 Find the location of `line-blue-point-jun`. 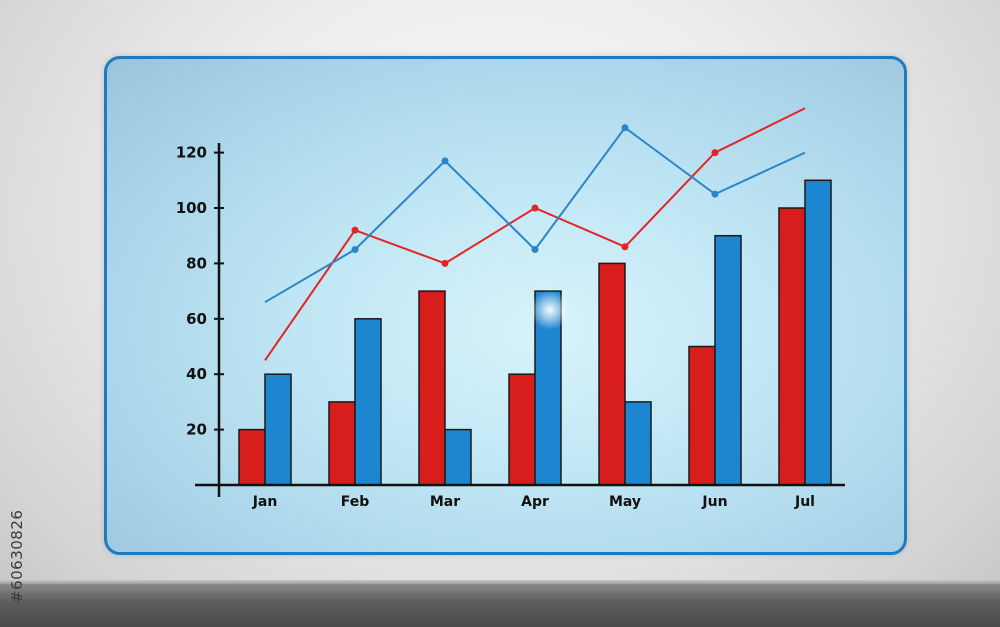

line-blue-point-jun is located at coordinates (715, 194).